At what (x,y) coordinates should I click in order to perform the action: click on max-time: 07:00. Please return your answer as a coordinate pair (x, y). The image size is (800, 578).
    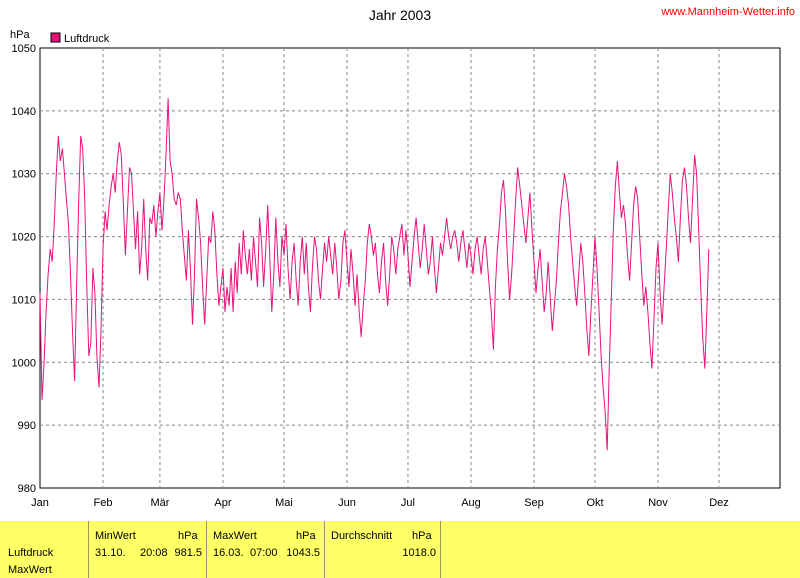
    Looking at the image, I should click on (264, 553).